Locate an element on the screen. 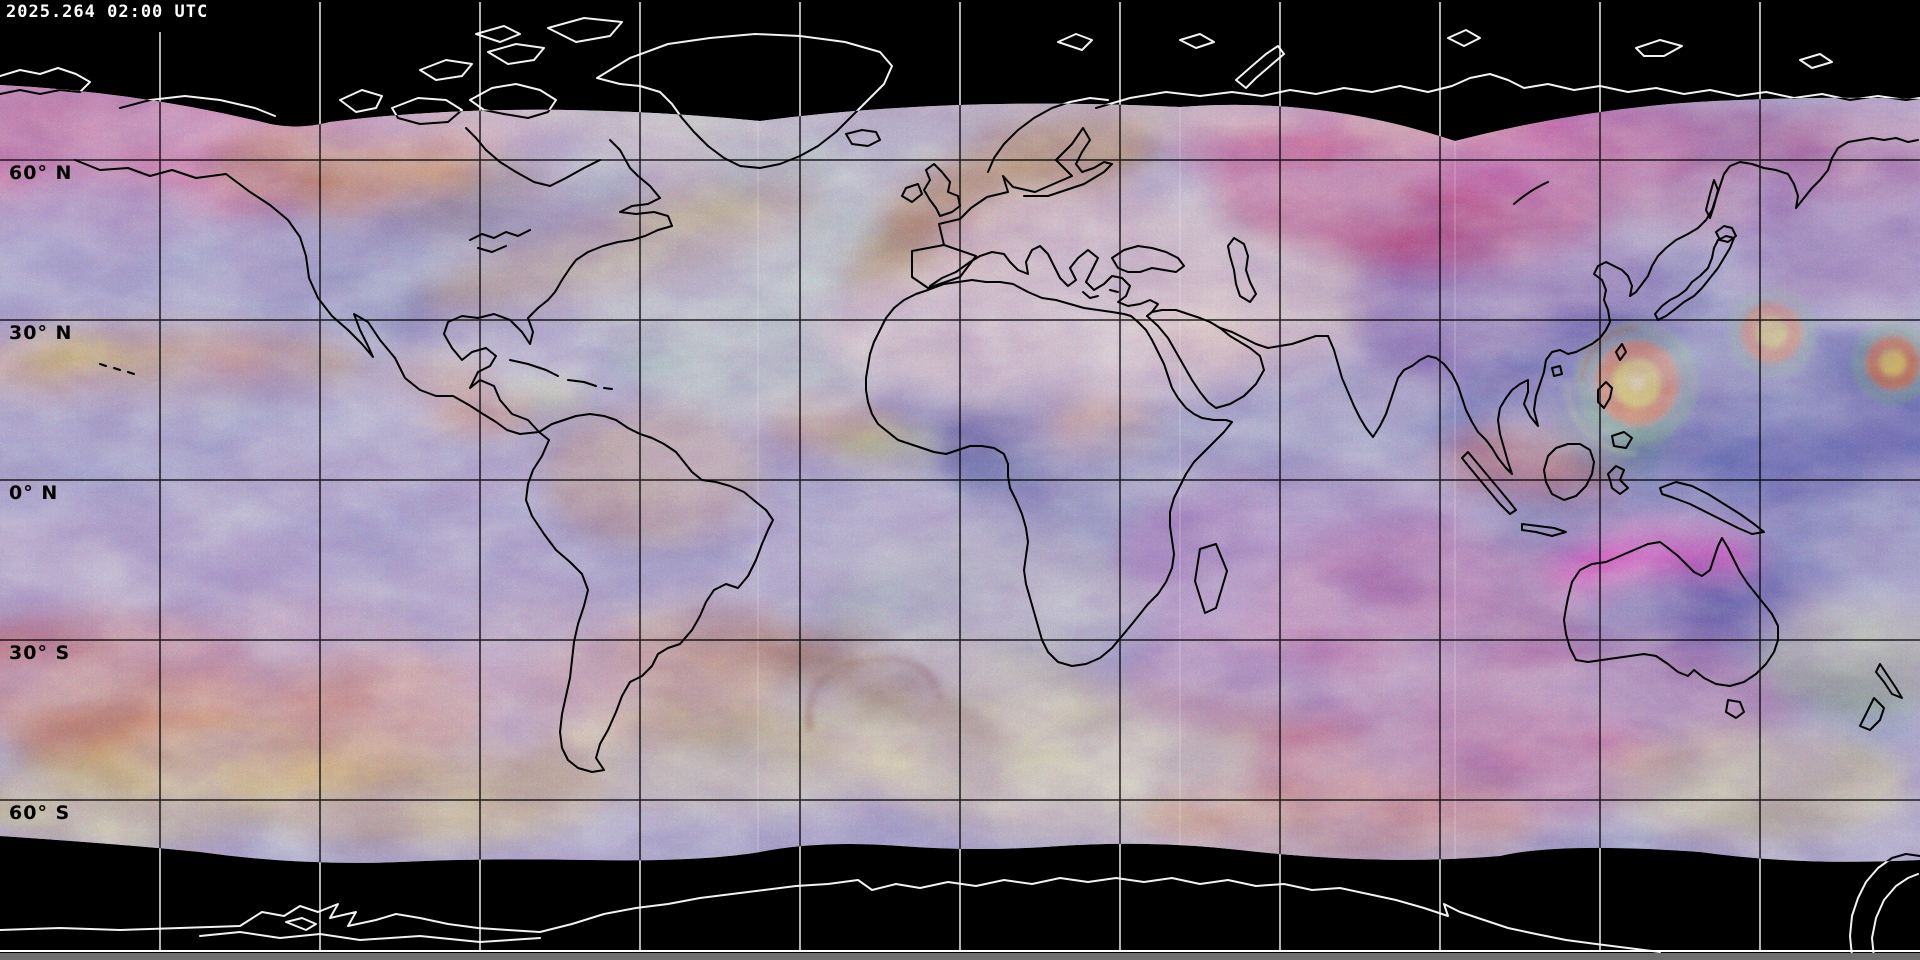 The image size is (1920, 960). bottom-bar is located at coordinates (960, 956).